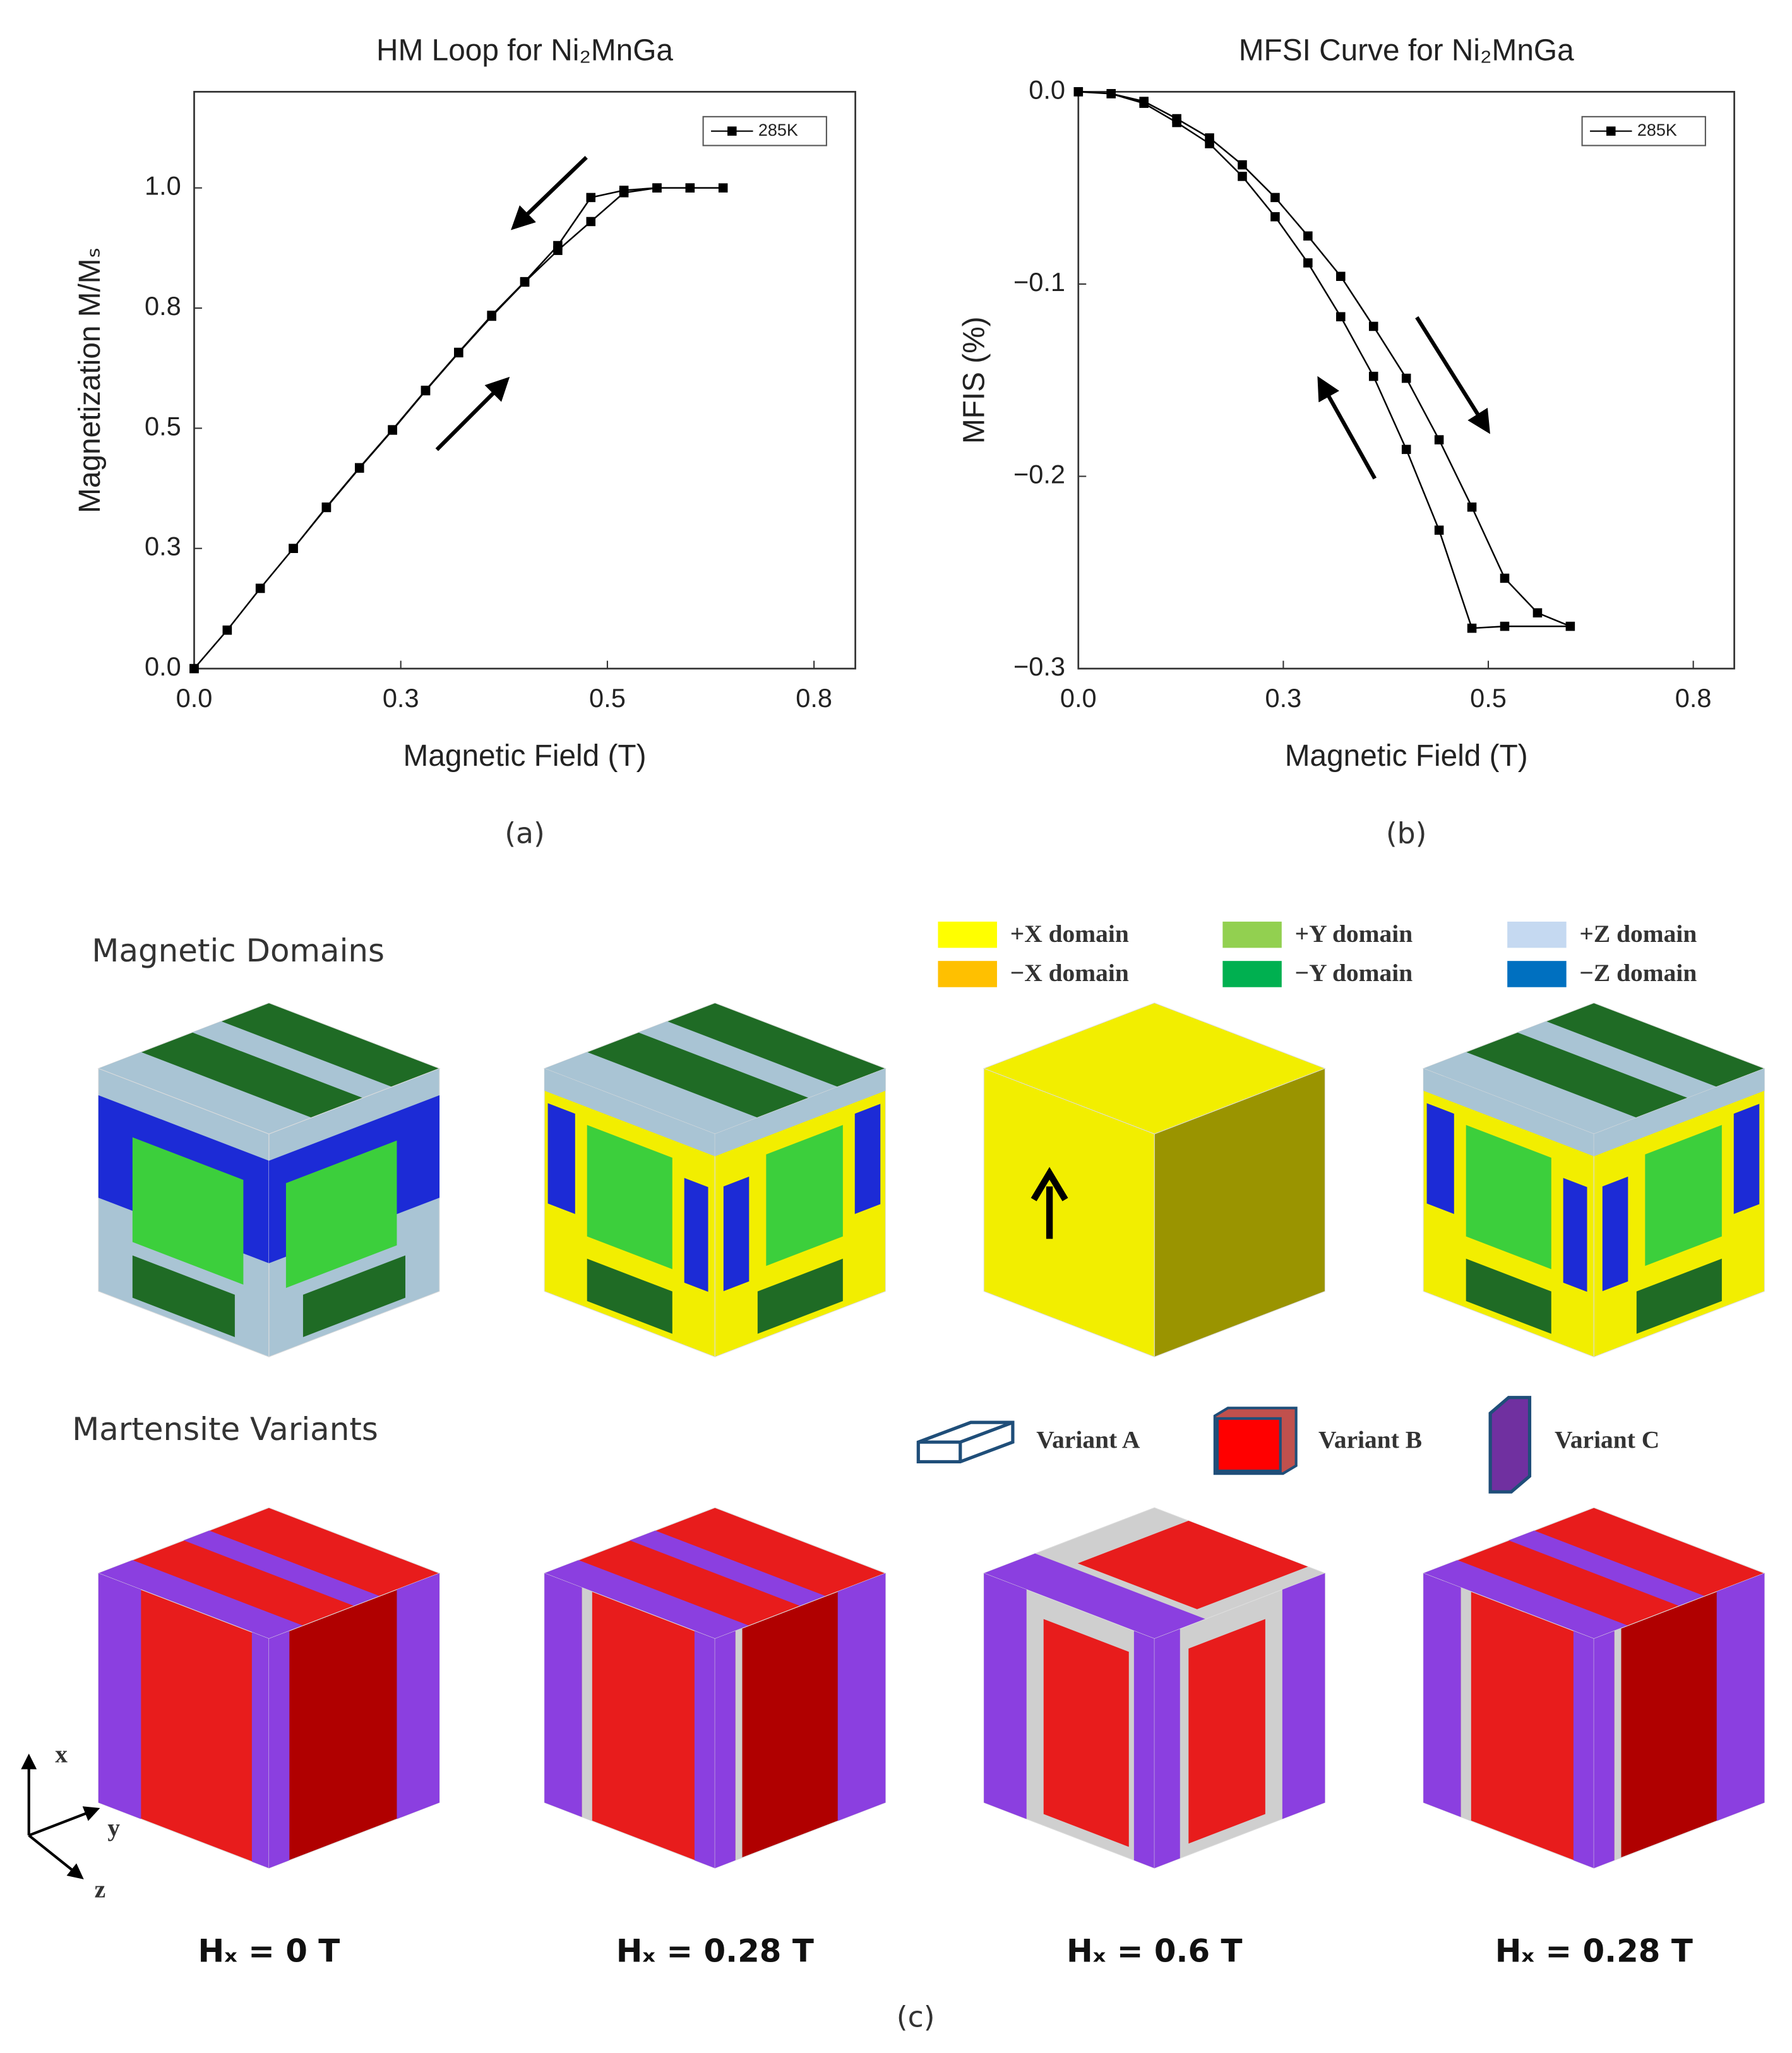  I want to click on field-label: Hₓ = 0.28 T, so click(715, 1952).